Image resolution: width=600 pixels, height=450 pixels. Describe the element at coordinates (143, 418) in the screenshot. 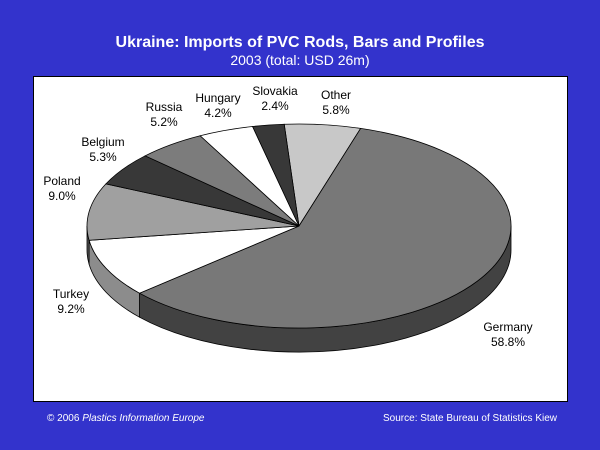

I see `publisher-name: Plastics Information Europe` at that location.